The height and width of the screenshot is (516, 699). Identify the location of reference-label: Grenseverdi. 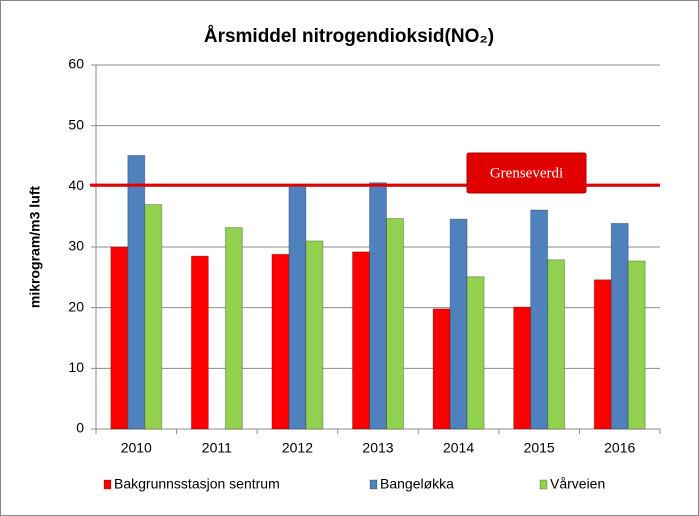
(526, 173).